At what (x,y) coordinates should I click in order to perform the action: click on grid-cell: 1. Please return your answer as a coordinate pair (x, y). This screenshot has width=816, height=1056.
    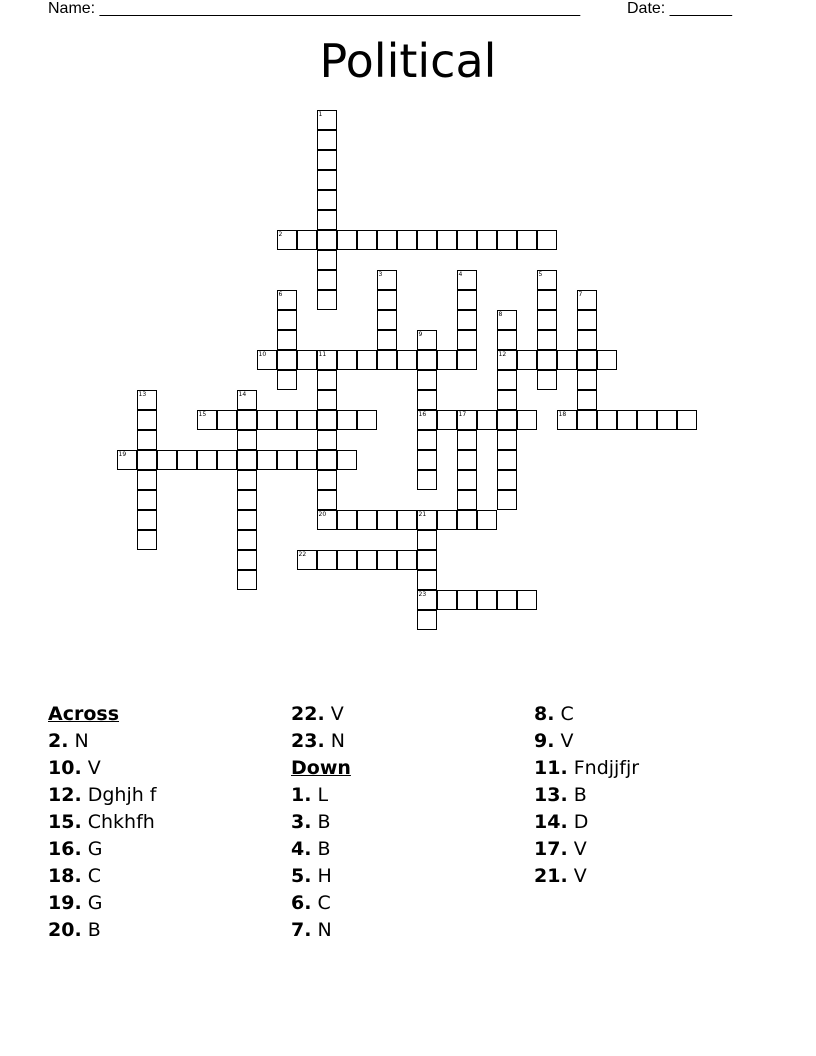
    Looking at the image, I should click on (326, 119).